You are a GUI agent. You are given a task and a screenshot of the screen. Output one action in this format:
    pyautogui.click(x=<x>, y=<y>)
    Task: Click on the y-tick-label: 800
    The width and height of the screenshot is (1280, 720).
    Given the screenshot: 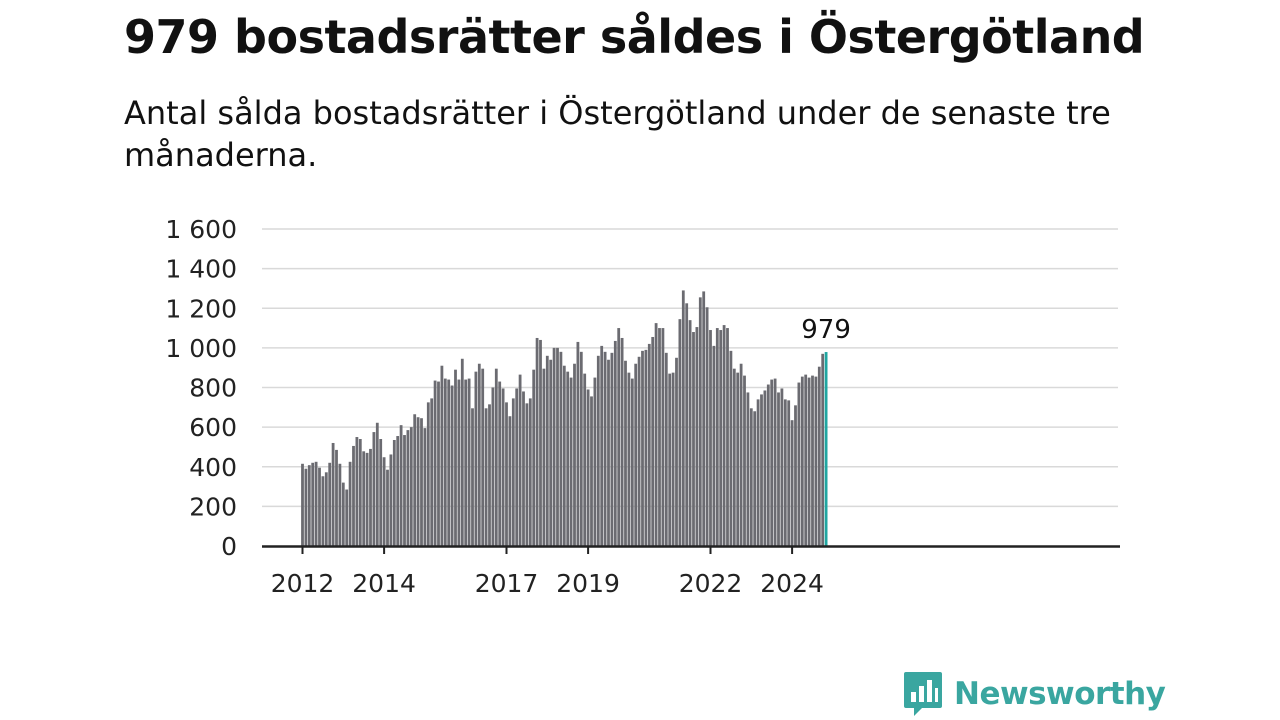 What is the action you would take?
    pyautogui.click(x=213, y=388)
    